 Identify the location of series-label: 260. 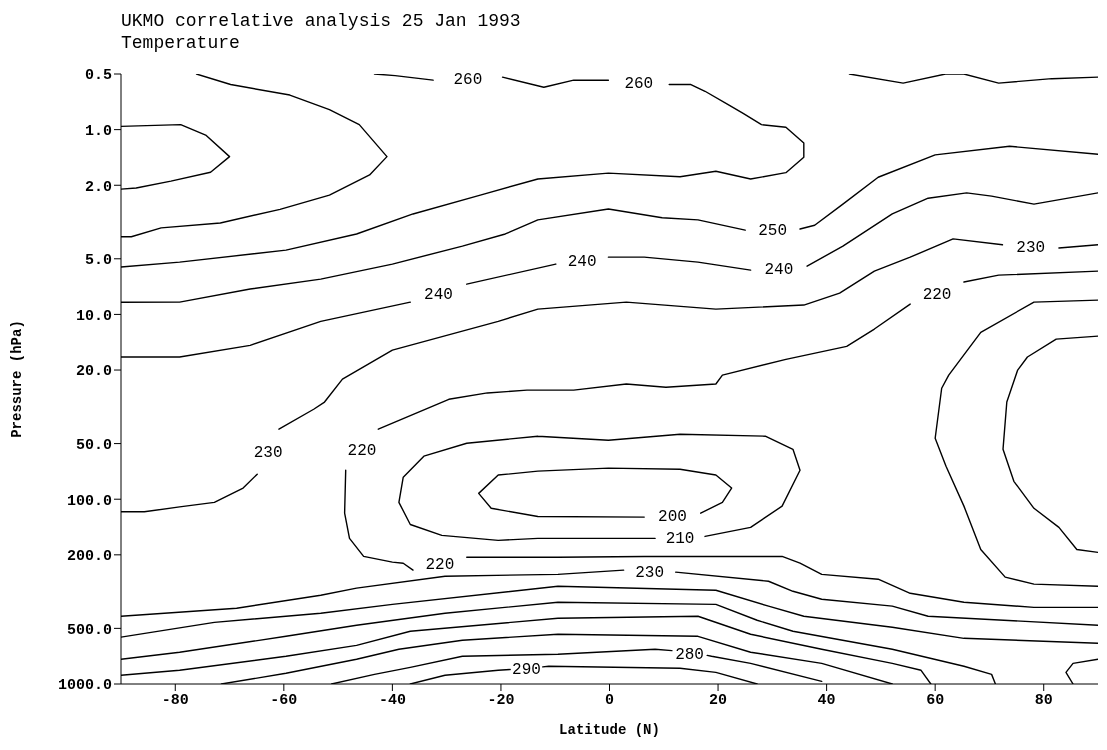
(639, 84).